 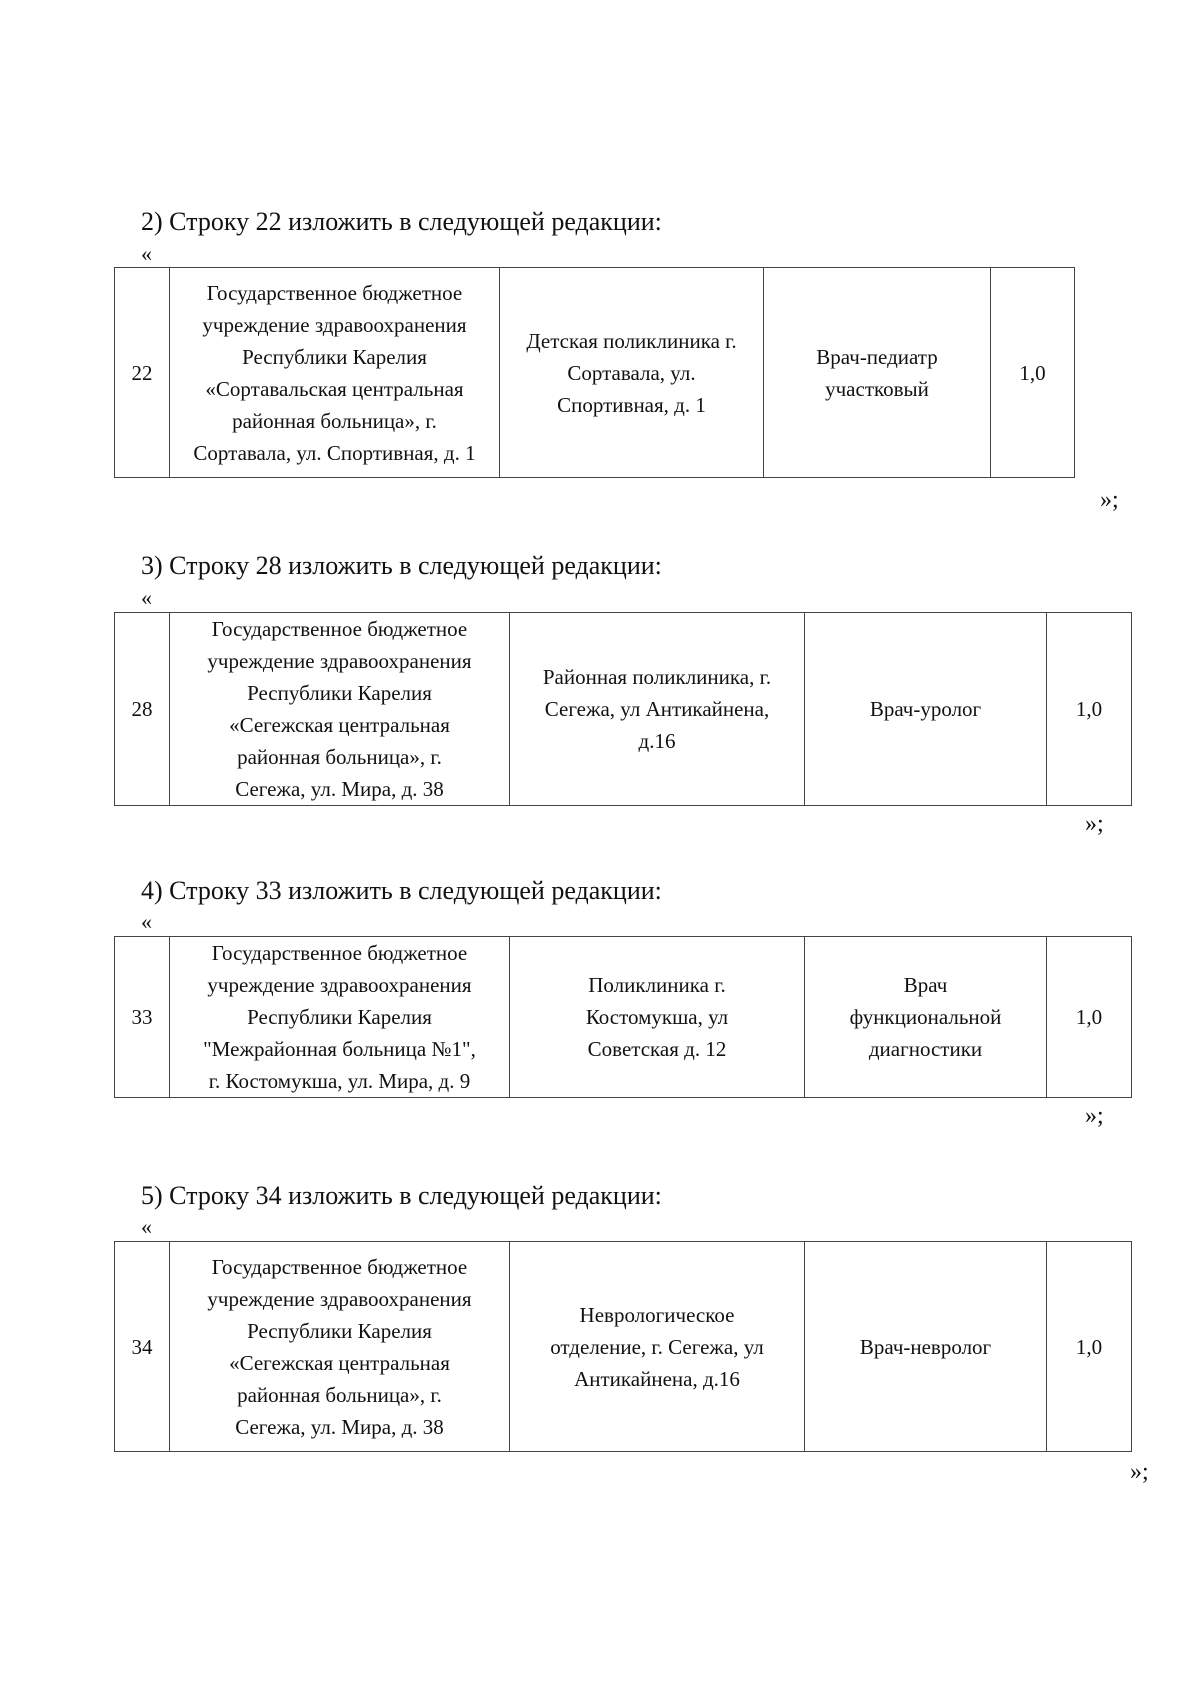 I want to click on cell-line: Врач-уролог, so click(x=925, y=709).